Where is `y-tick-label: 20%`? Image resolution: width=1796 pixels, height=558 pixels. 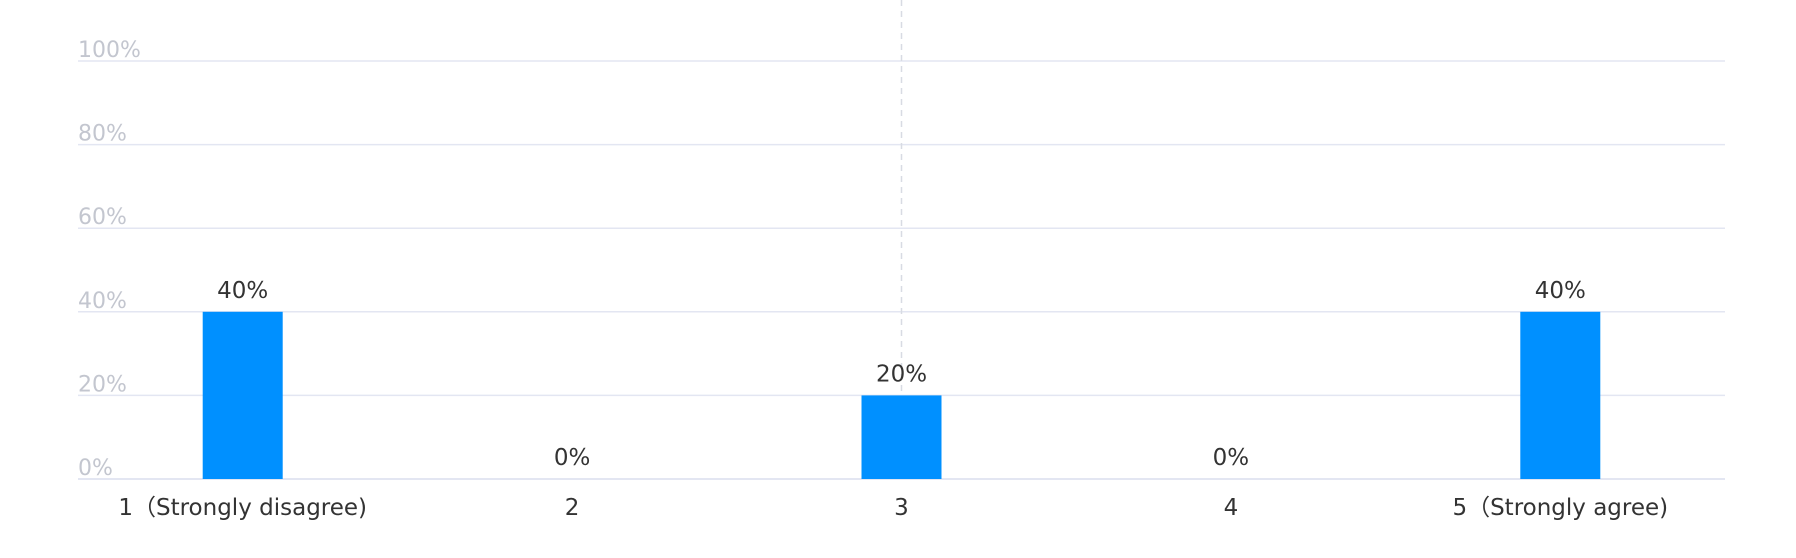
y-tick-label: 20% is located at coordinates (102, 384).